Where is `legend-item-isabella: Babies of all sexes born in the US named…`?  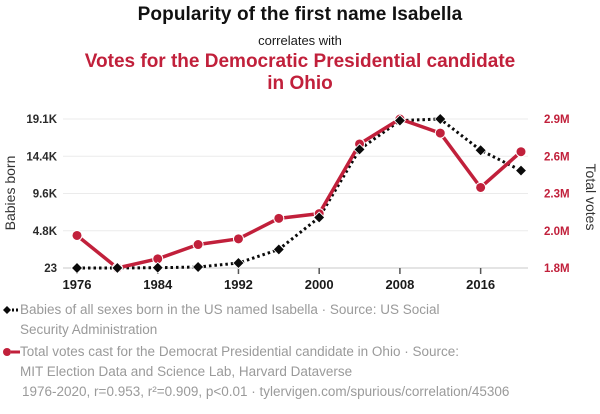 legend-item-isabella: Babies of all sexes born in the US named… is located at coordinates (288, 320).